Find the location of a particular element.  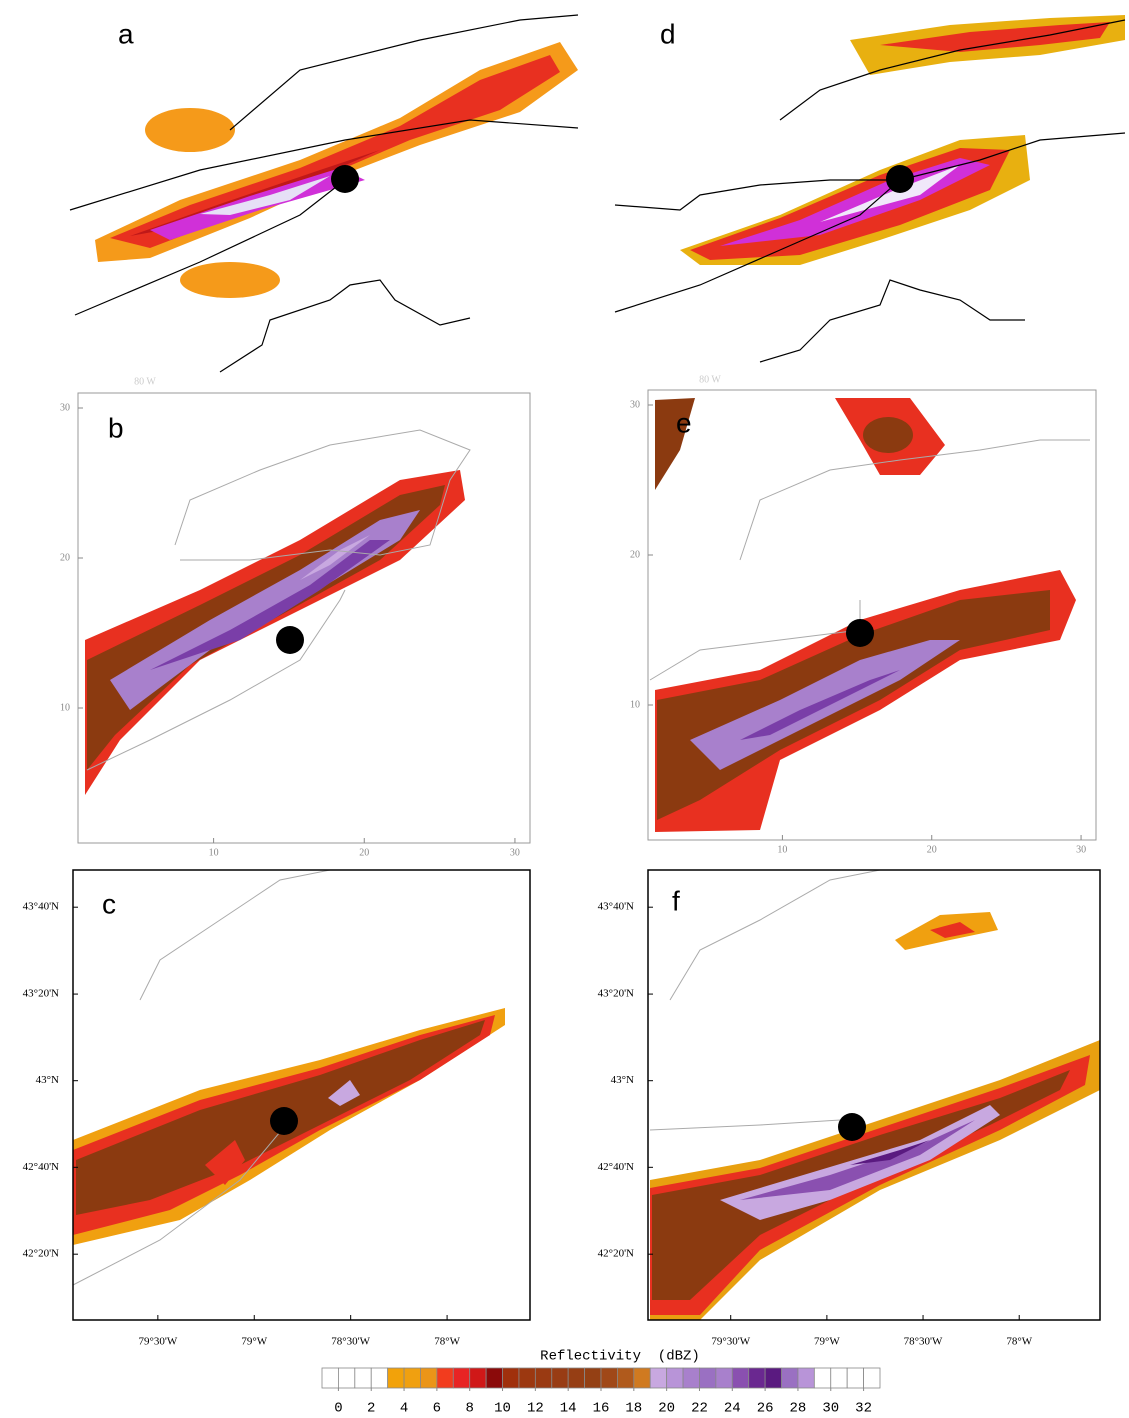

panel-a-map is located at coordinates (324, 193).